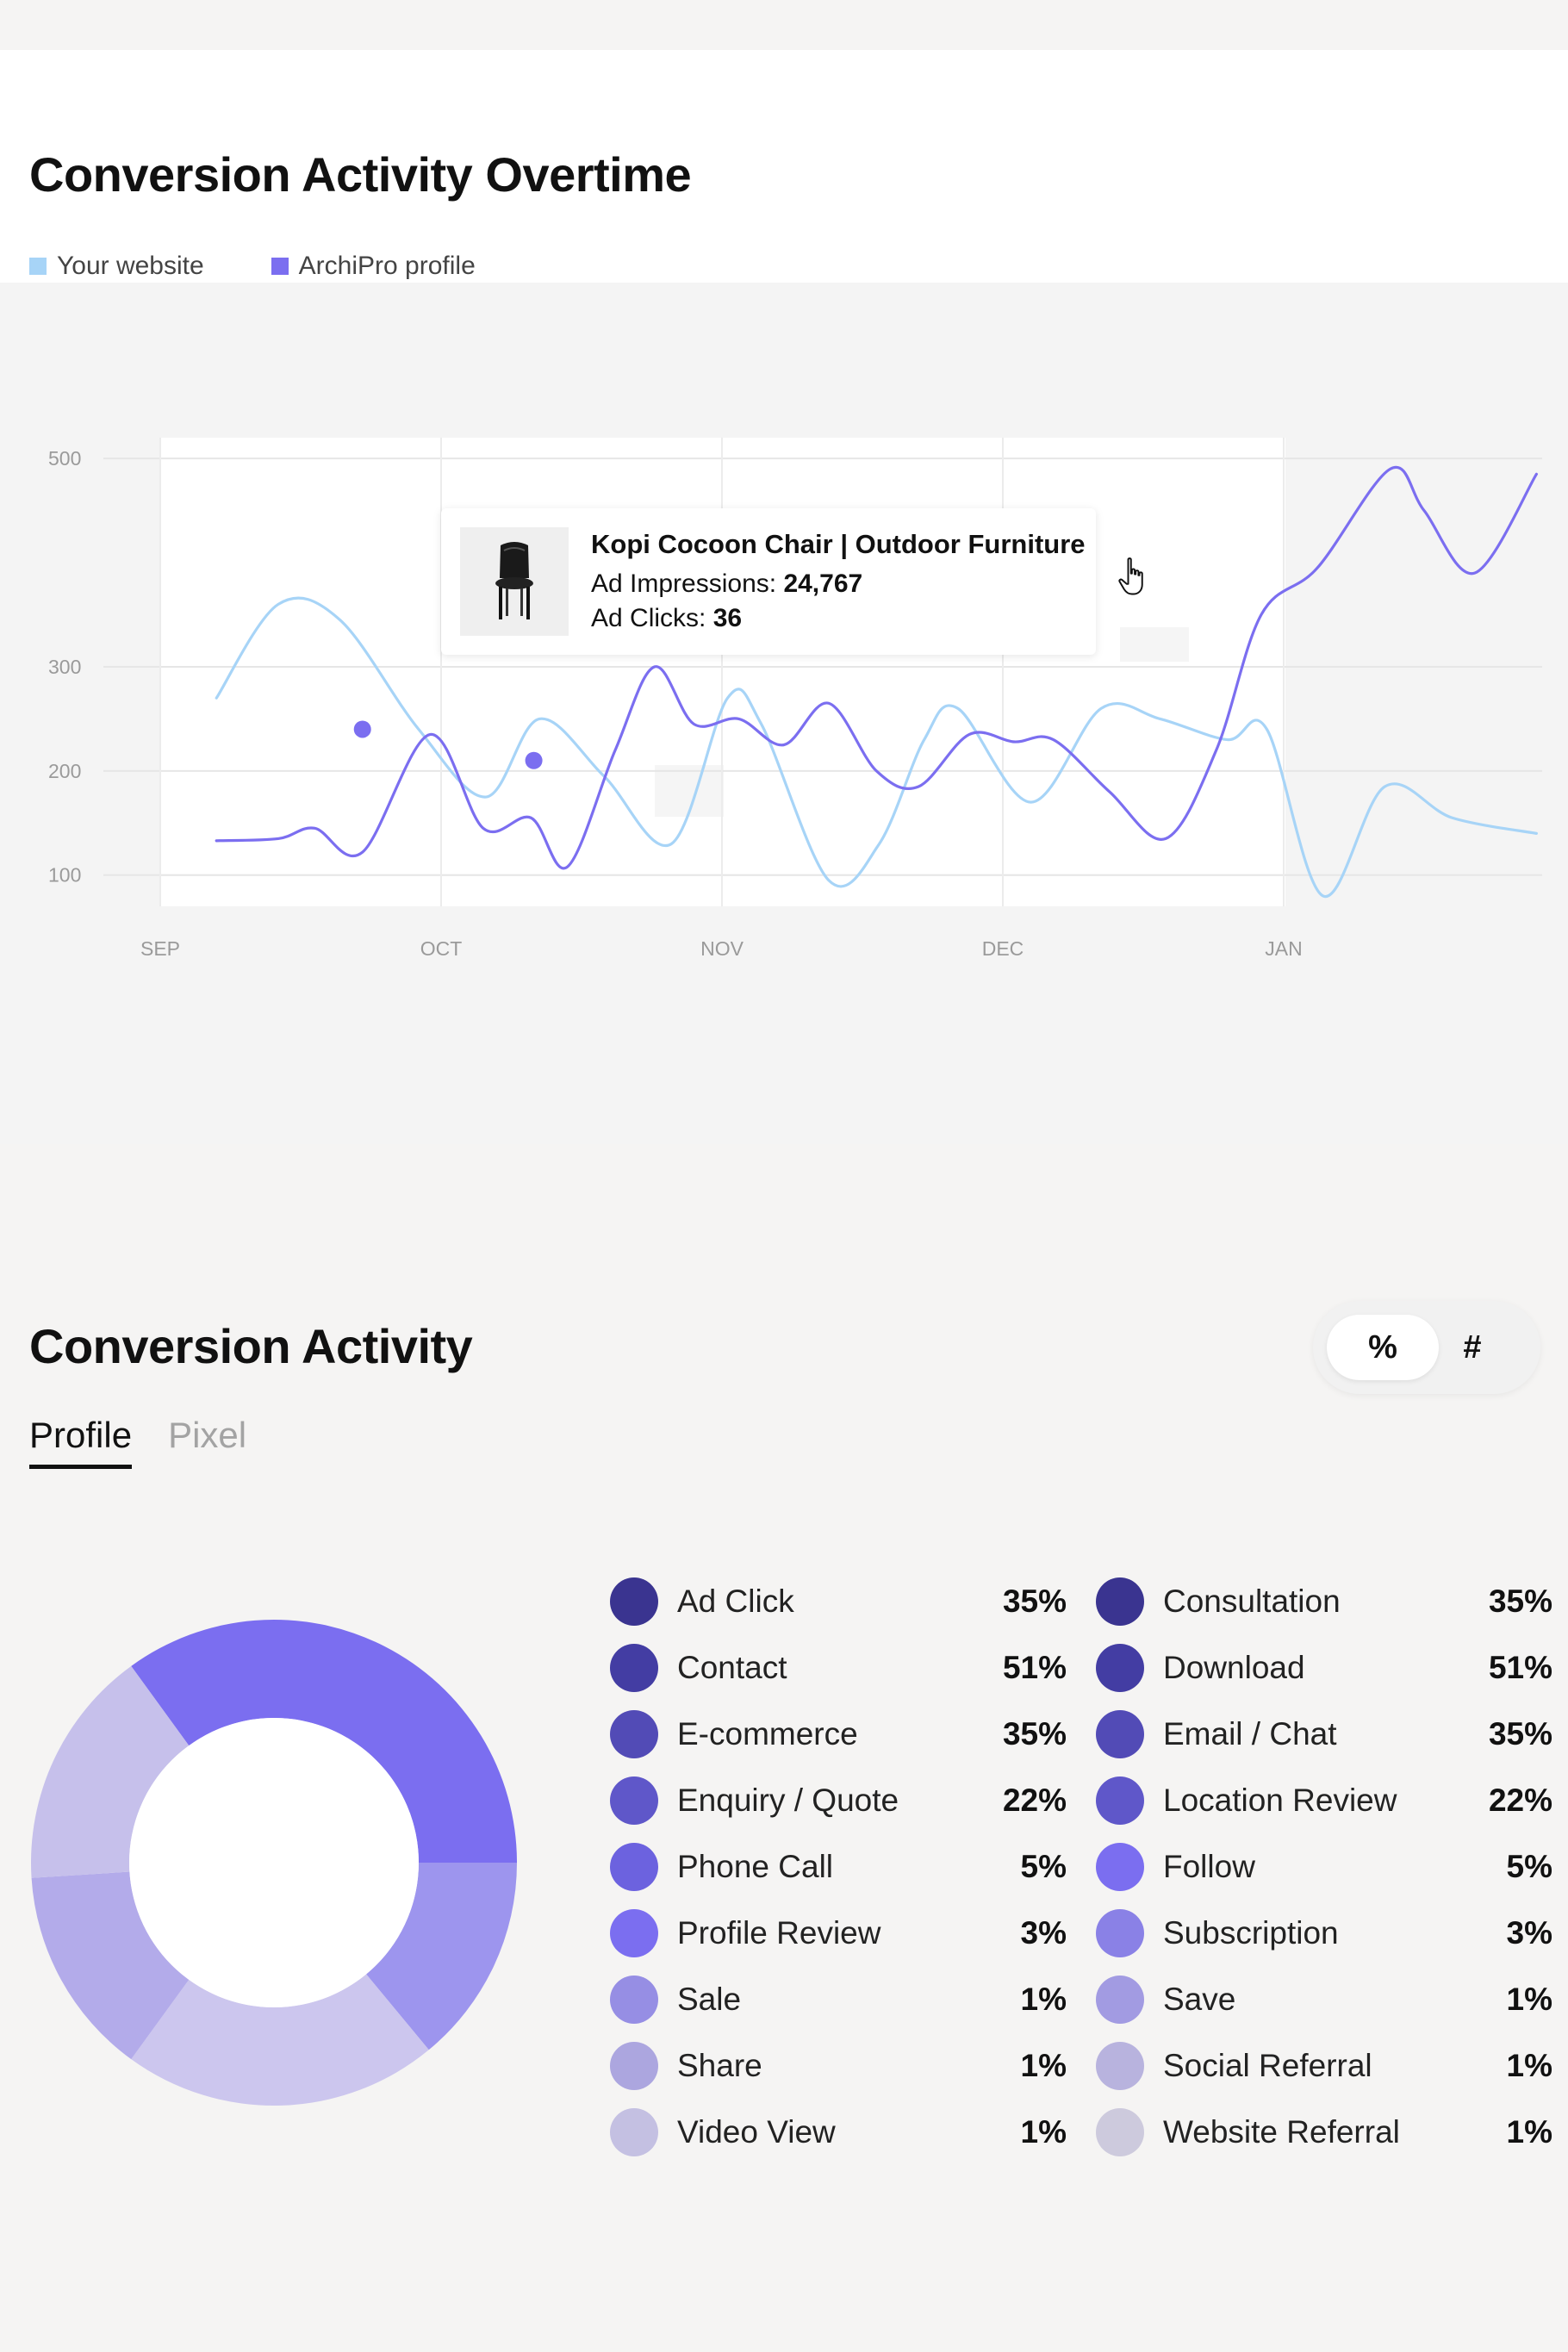  I want to click on donut-chart, so click(274, 1863).